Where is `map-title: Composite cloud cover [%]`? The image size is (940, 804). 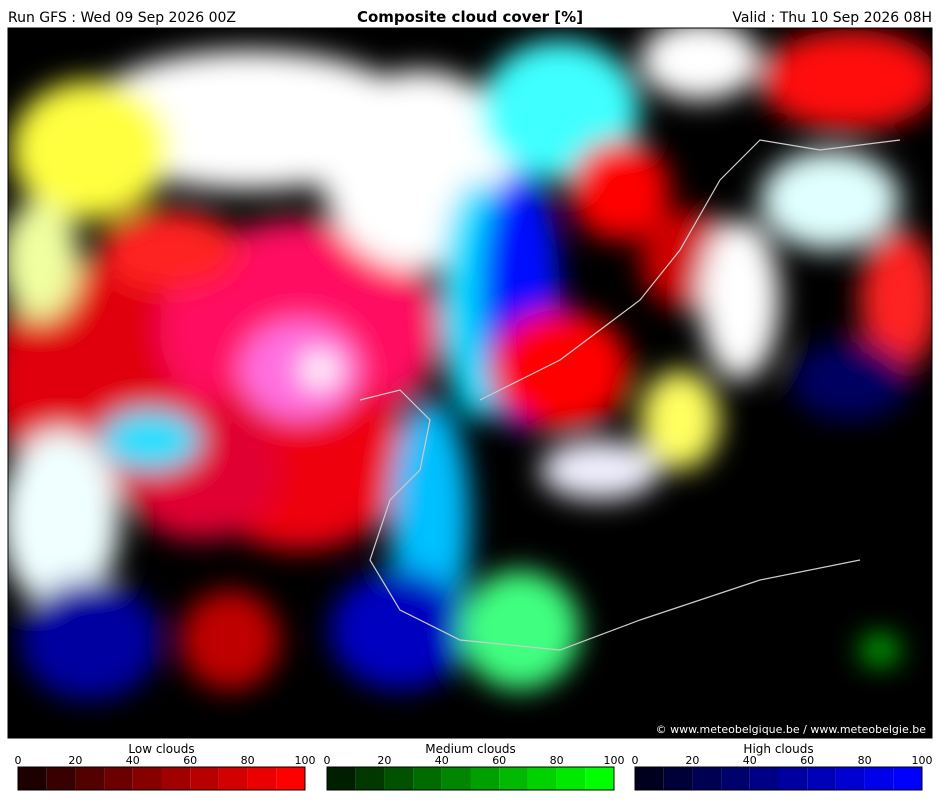 map-title: Composite cloud cover [%] is located at coordinates (470, 17).